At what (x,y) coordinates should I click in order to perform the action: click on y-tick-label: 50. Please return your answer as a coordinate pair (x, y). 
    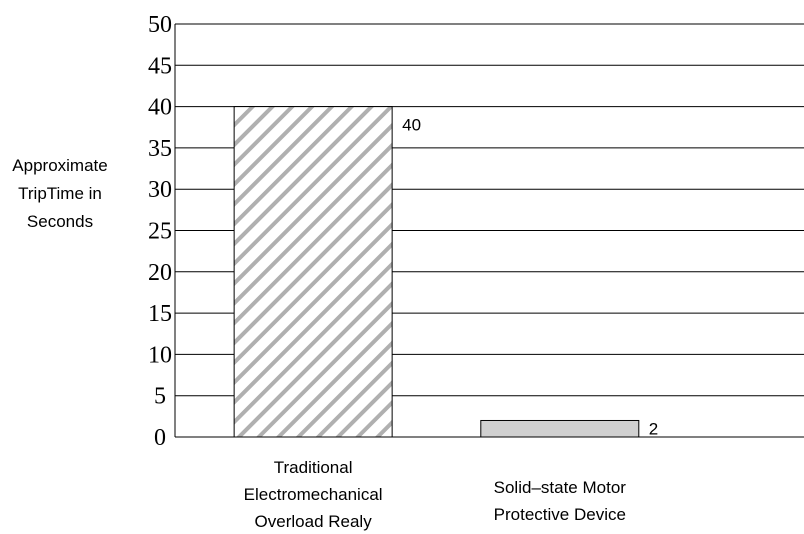
    Looking at the image, I should click on (160, 25).